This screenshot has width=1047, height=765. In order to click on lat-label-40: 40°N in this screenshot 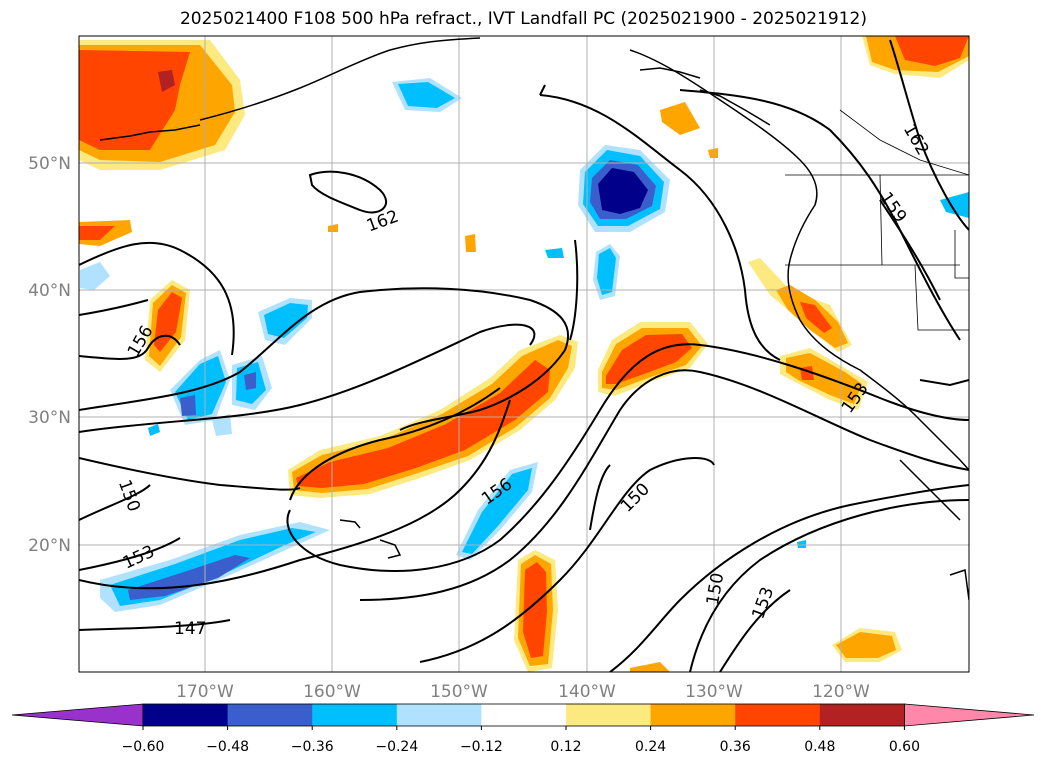, I will do `click(49, 291)`.